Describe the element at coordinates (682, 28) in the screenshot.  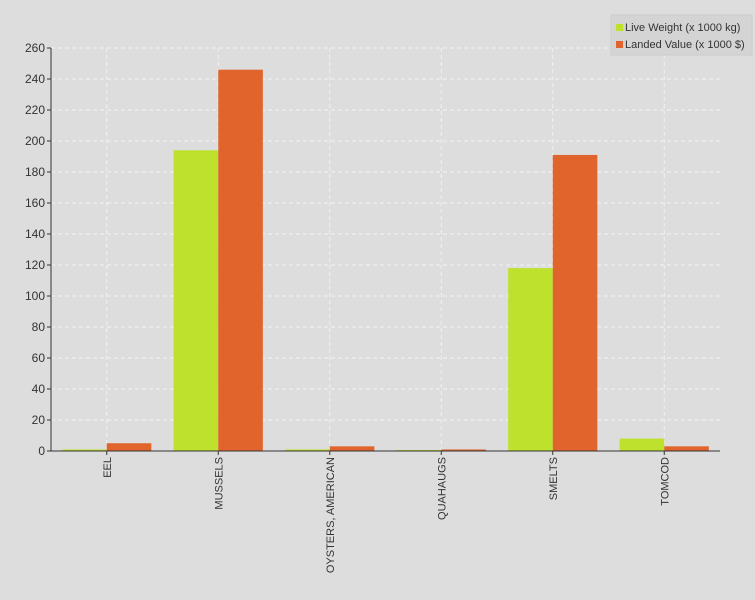
I see `legend-label-live-weight: Live Weight (x 1000 kg)` at that location.